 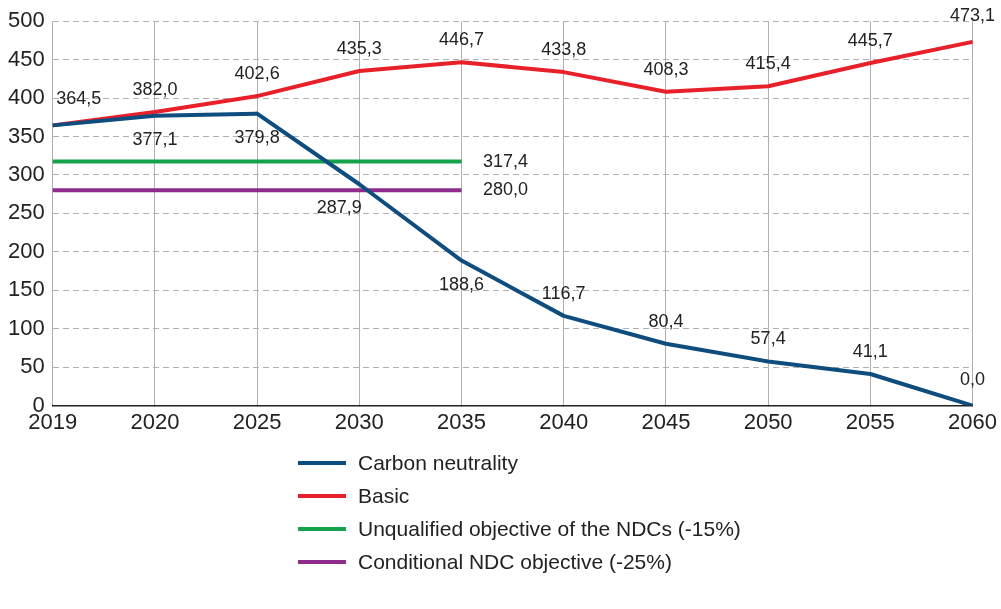 What do you see at coordinates (339, 207) in the screenshot?
I see `data-label: 287,9` at bounding box center [339, 207].